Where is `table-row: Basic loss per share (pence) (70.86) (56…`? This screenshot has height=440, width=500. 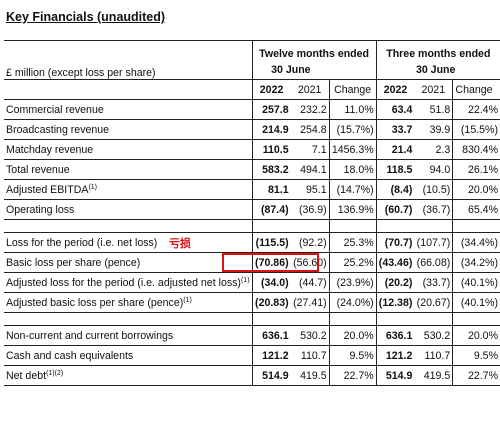 table-row: Basic loss per share (pence) (70.86) (56… is located at coordinates (252, 262).